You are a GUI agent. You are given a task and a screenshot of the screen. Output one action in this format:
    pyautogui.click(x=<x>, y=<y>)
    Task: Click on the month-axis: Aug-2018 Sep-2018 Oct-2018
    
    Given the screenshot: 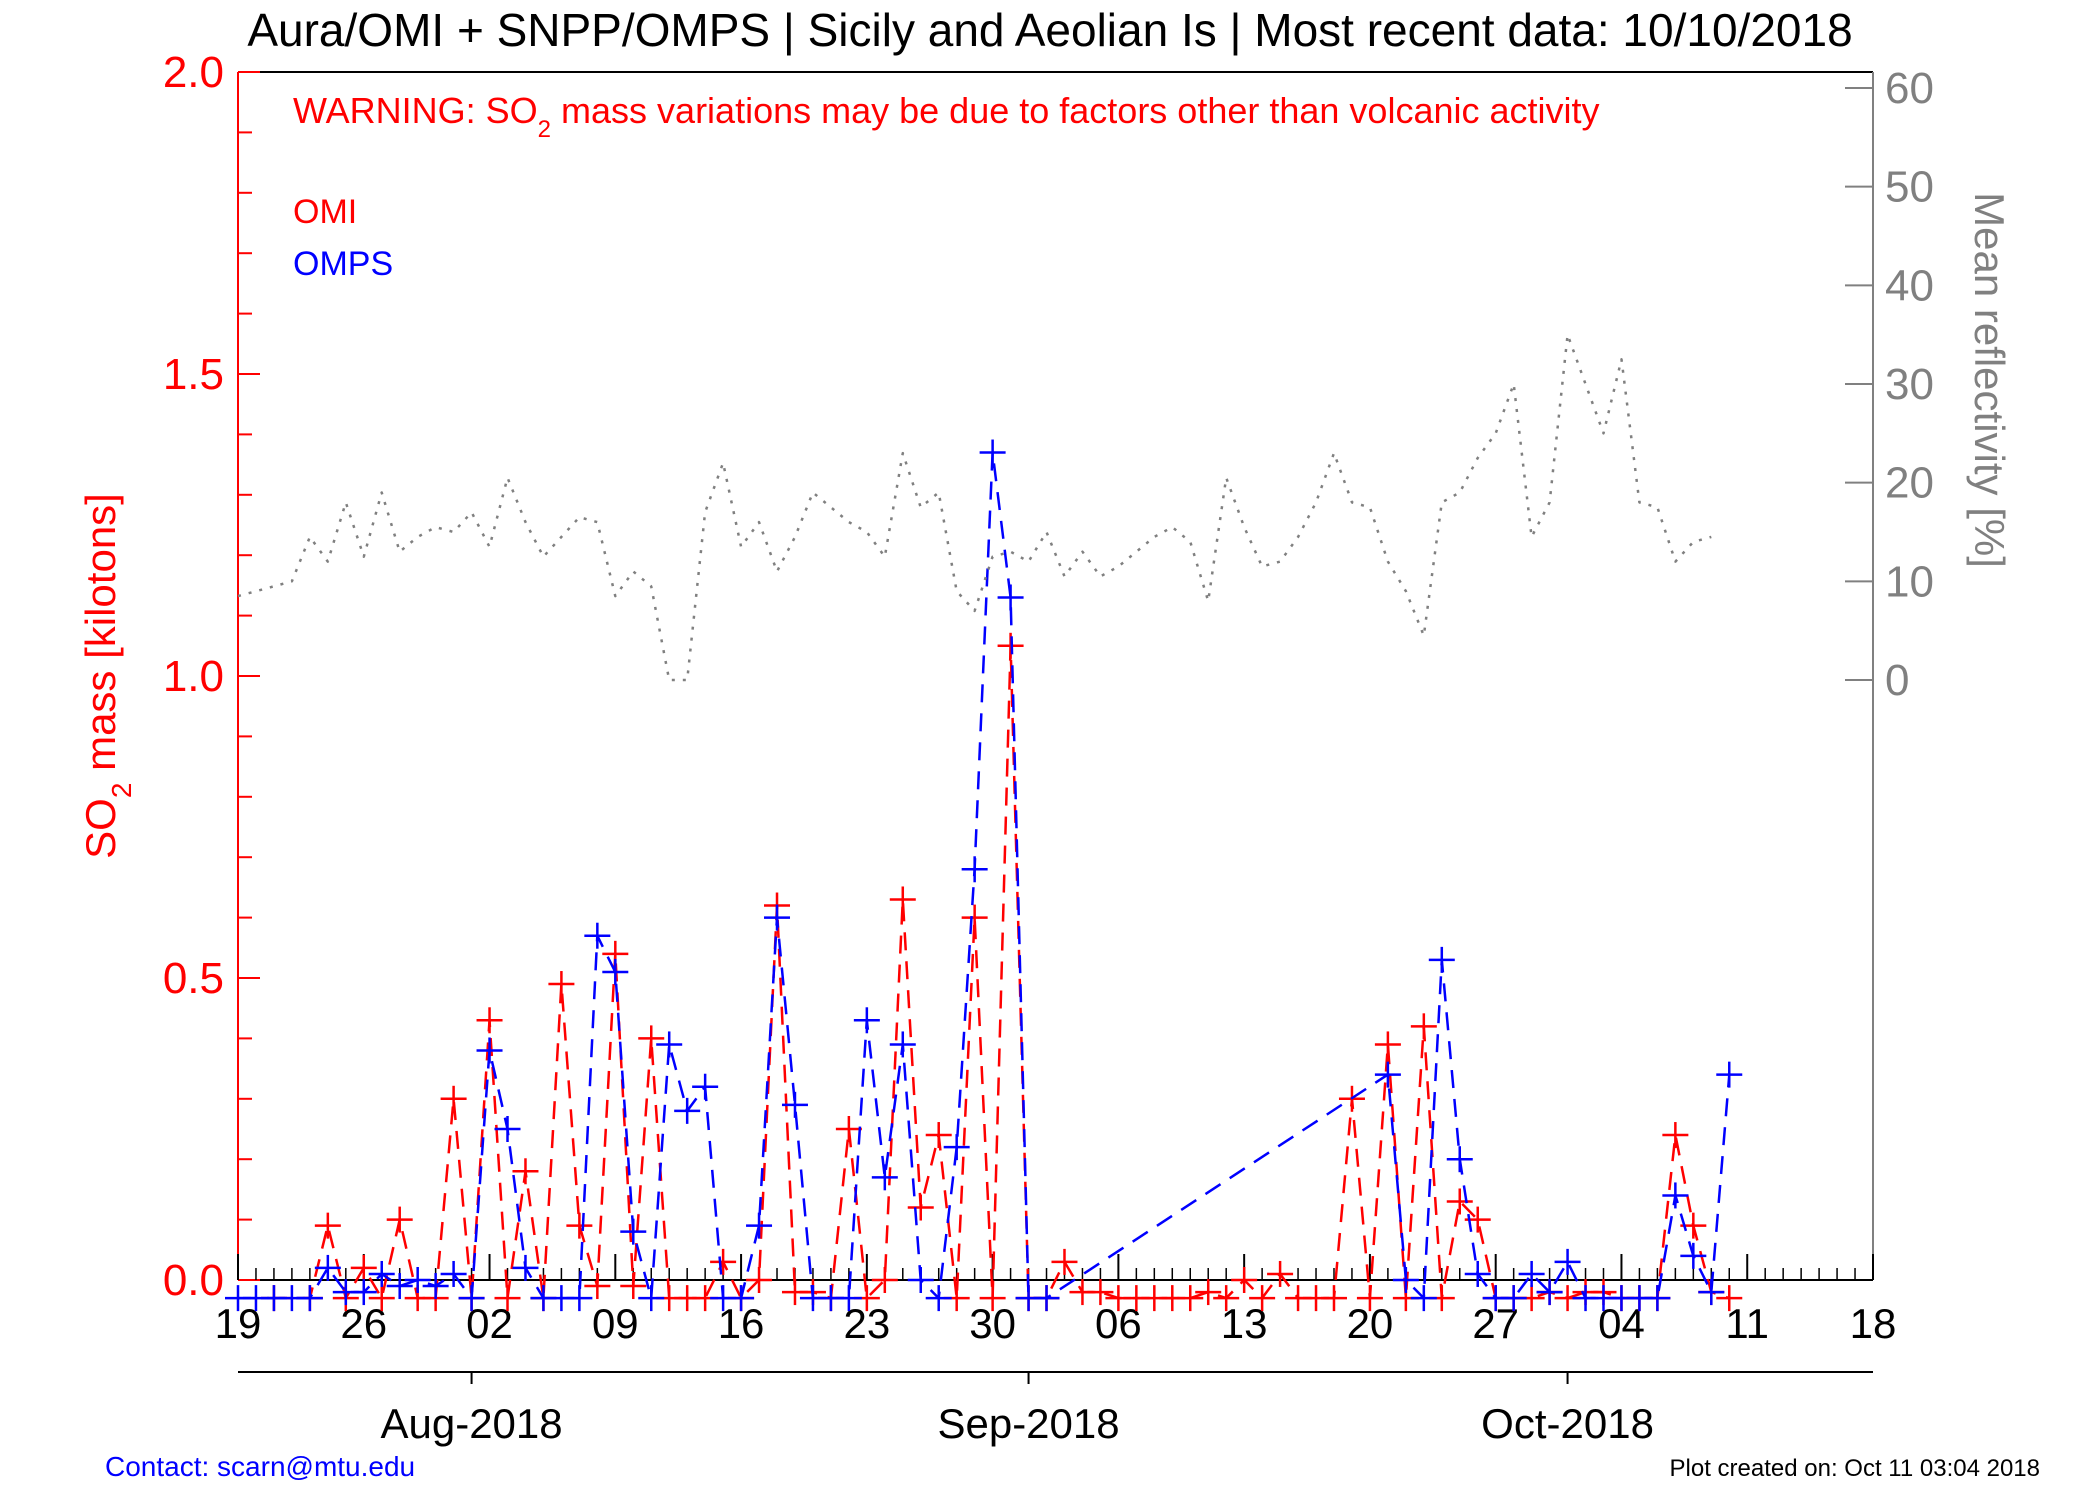 What is the action you would take?
    pyautogui.click(x=1017, y=1409)
    